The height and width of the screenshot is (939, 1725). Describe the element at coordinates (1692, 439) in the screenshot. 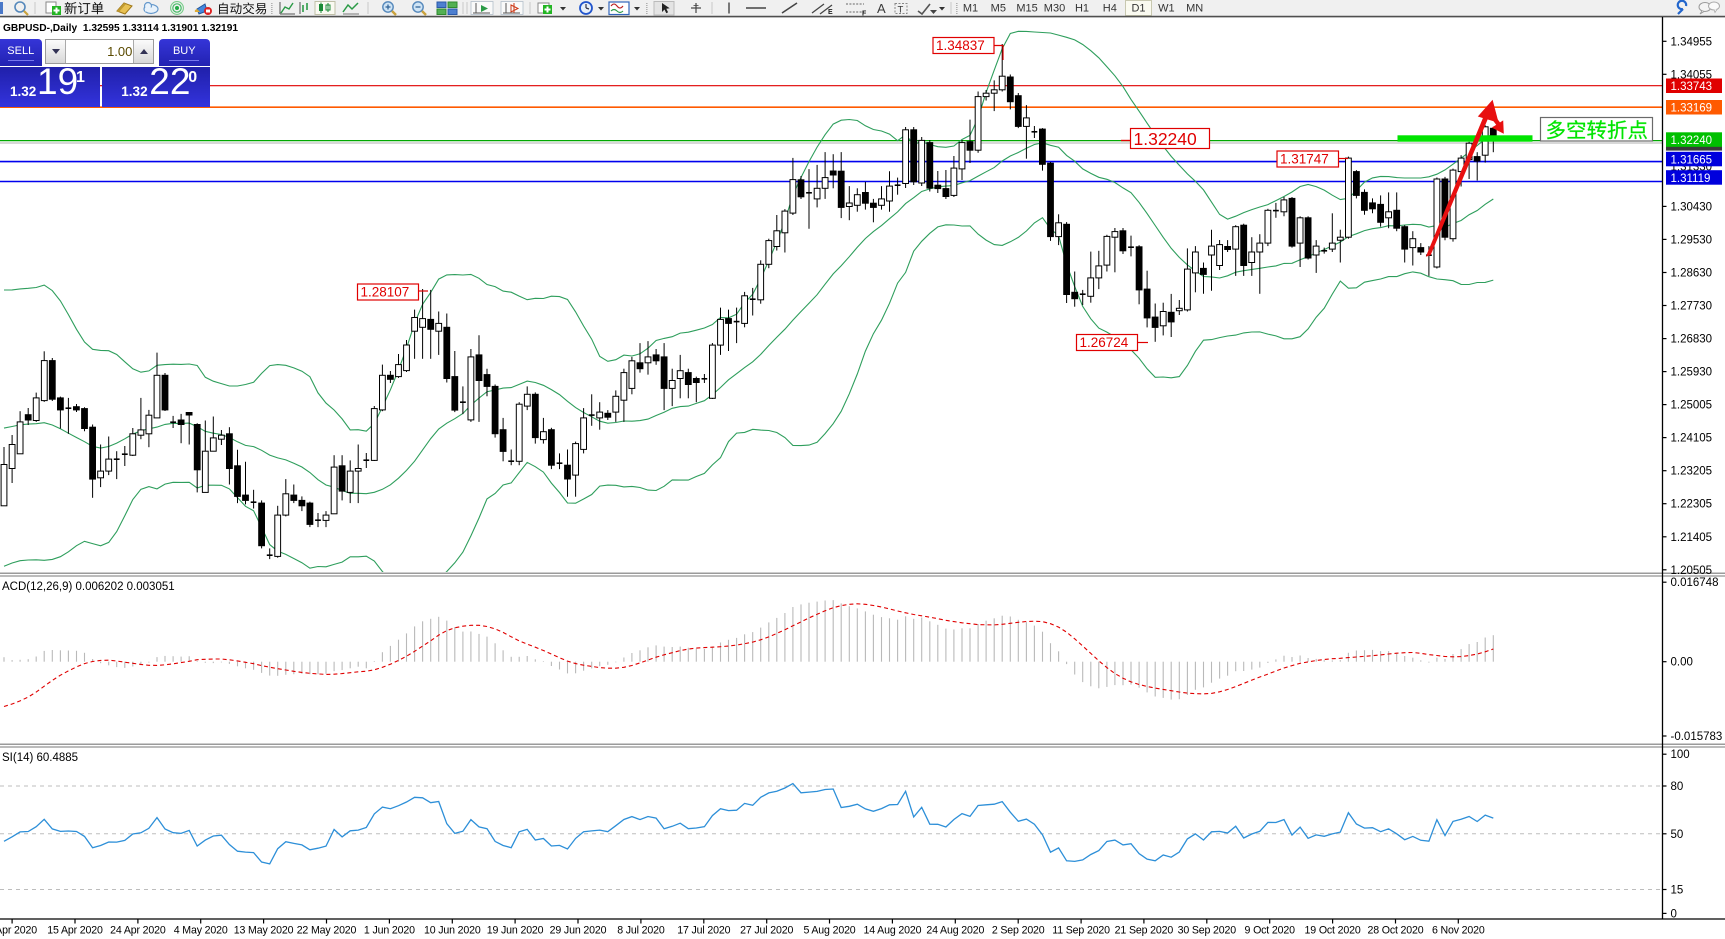

I see `svg-text: 1.24105` at that location.